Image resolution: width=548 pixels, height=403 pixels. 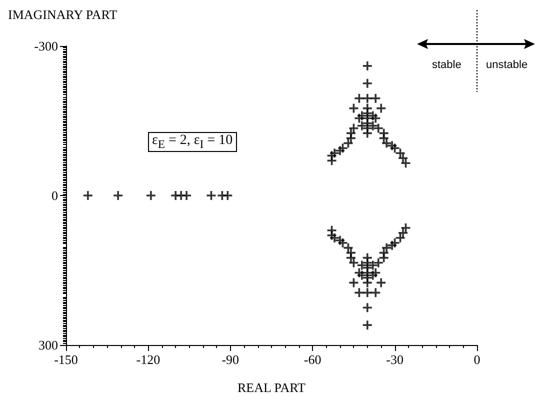 What do you see at coordinates (477, 359) in the screenshot?
I see `x-tick-label: 0` at bounding box center [477, 359].